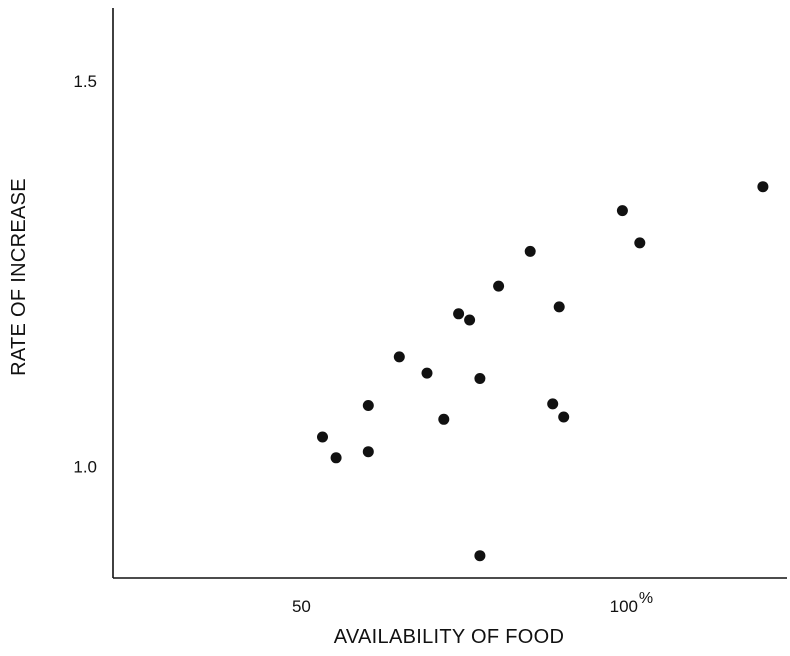 Image resolution: width=790 pixels, height=656 pixels. Describe the element at coordinates (85, 466) in the screenshot. I see `y-tick-label: 1.0` at that location.